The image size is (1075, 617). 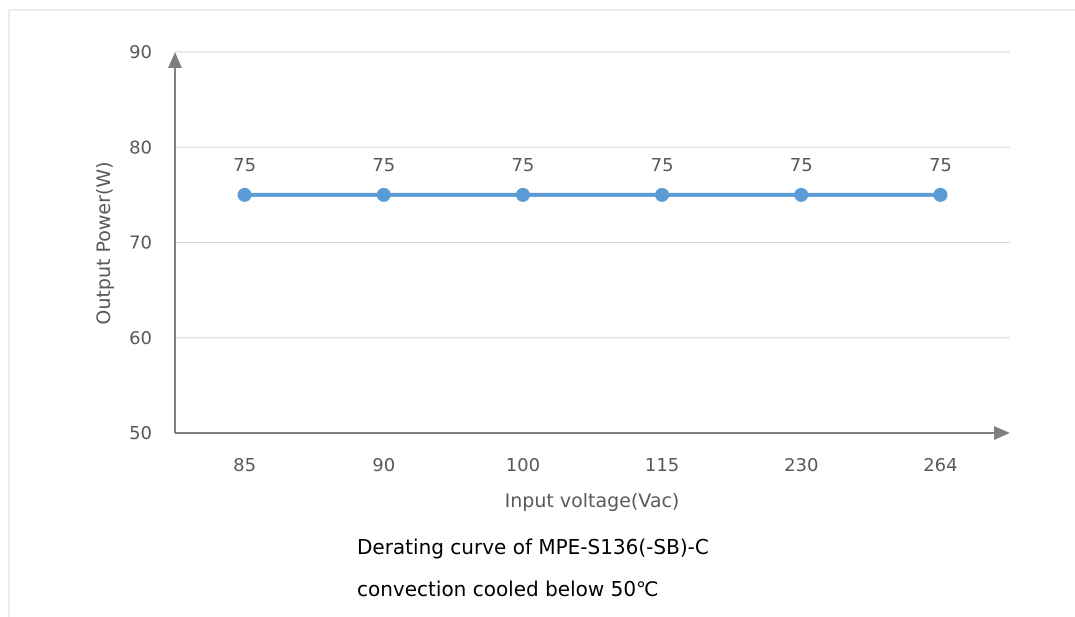 I want to click on x-axis-title: Input voltage(Vac), so click(x=592, y=501).